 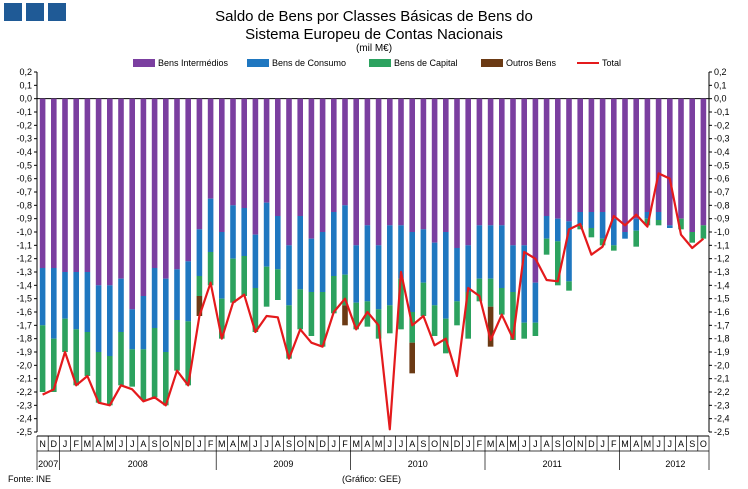 What do you see at coordinates (24, 365) in the screenshot?
I see `y-tick-label-left: -2,0` at bounding box center [24, 365].